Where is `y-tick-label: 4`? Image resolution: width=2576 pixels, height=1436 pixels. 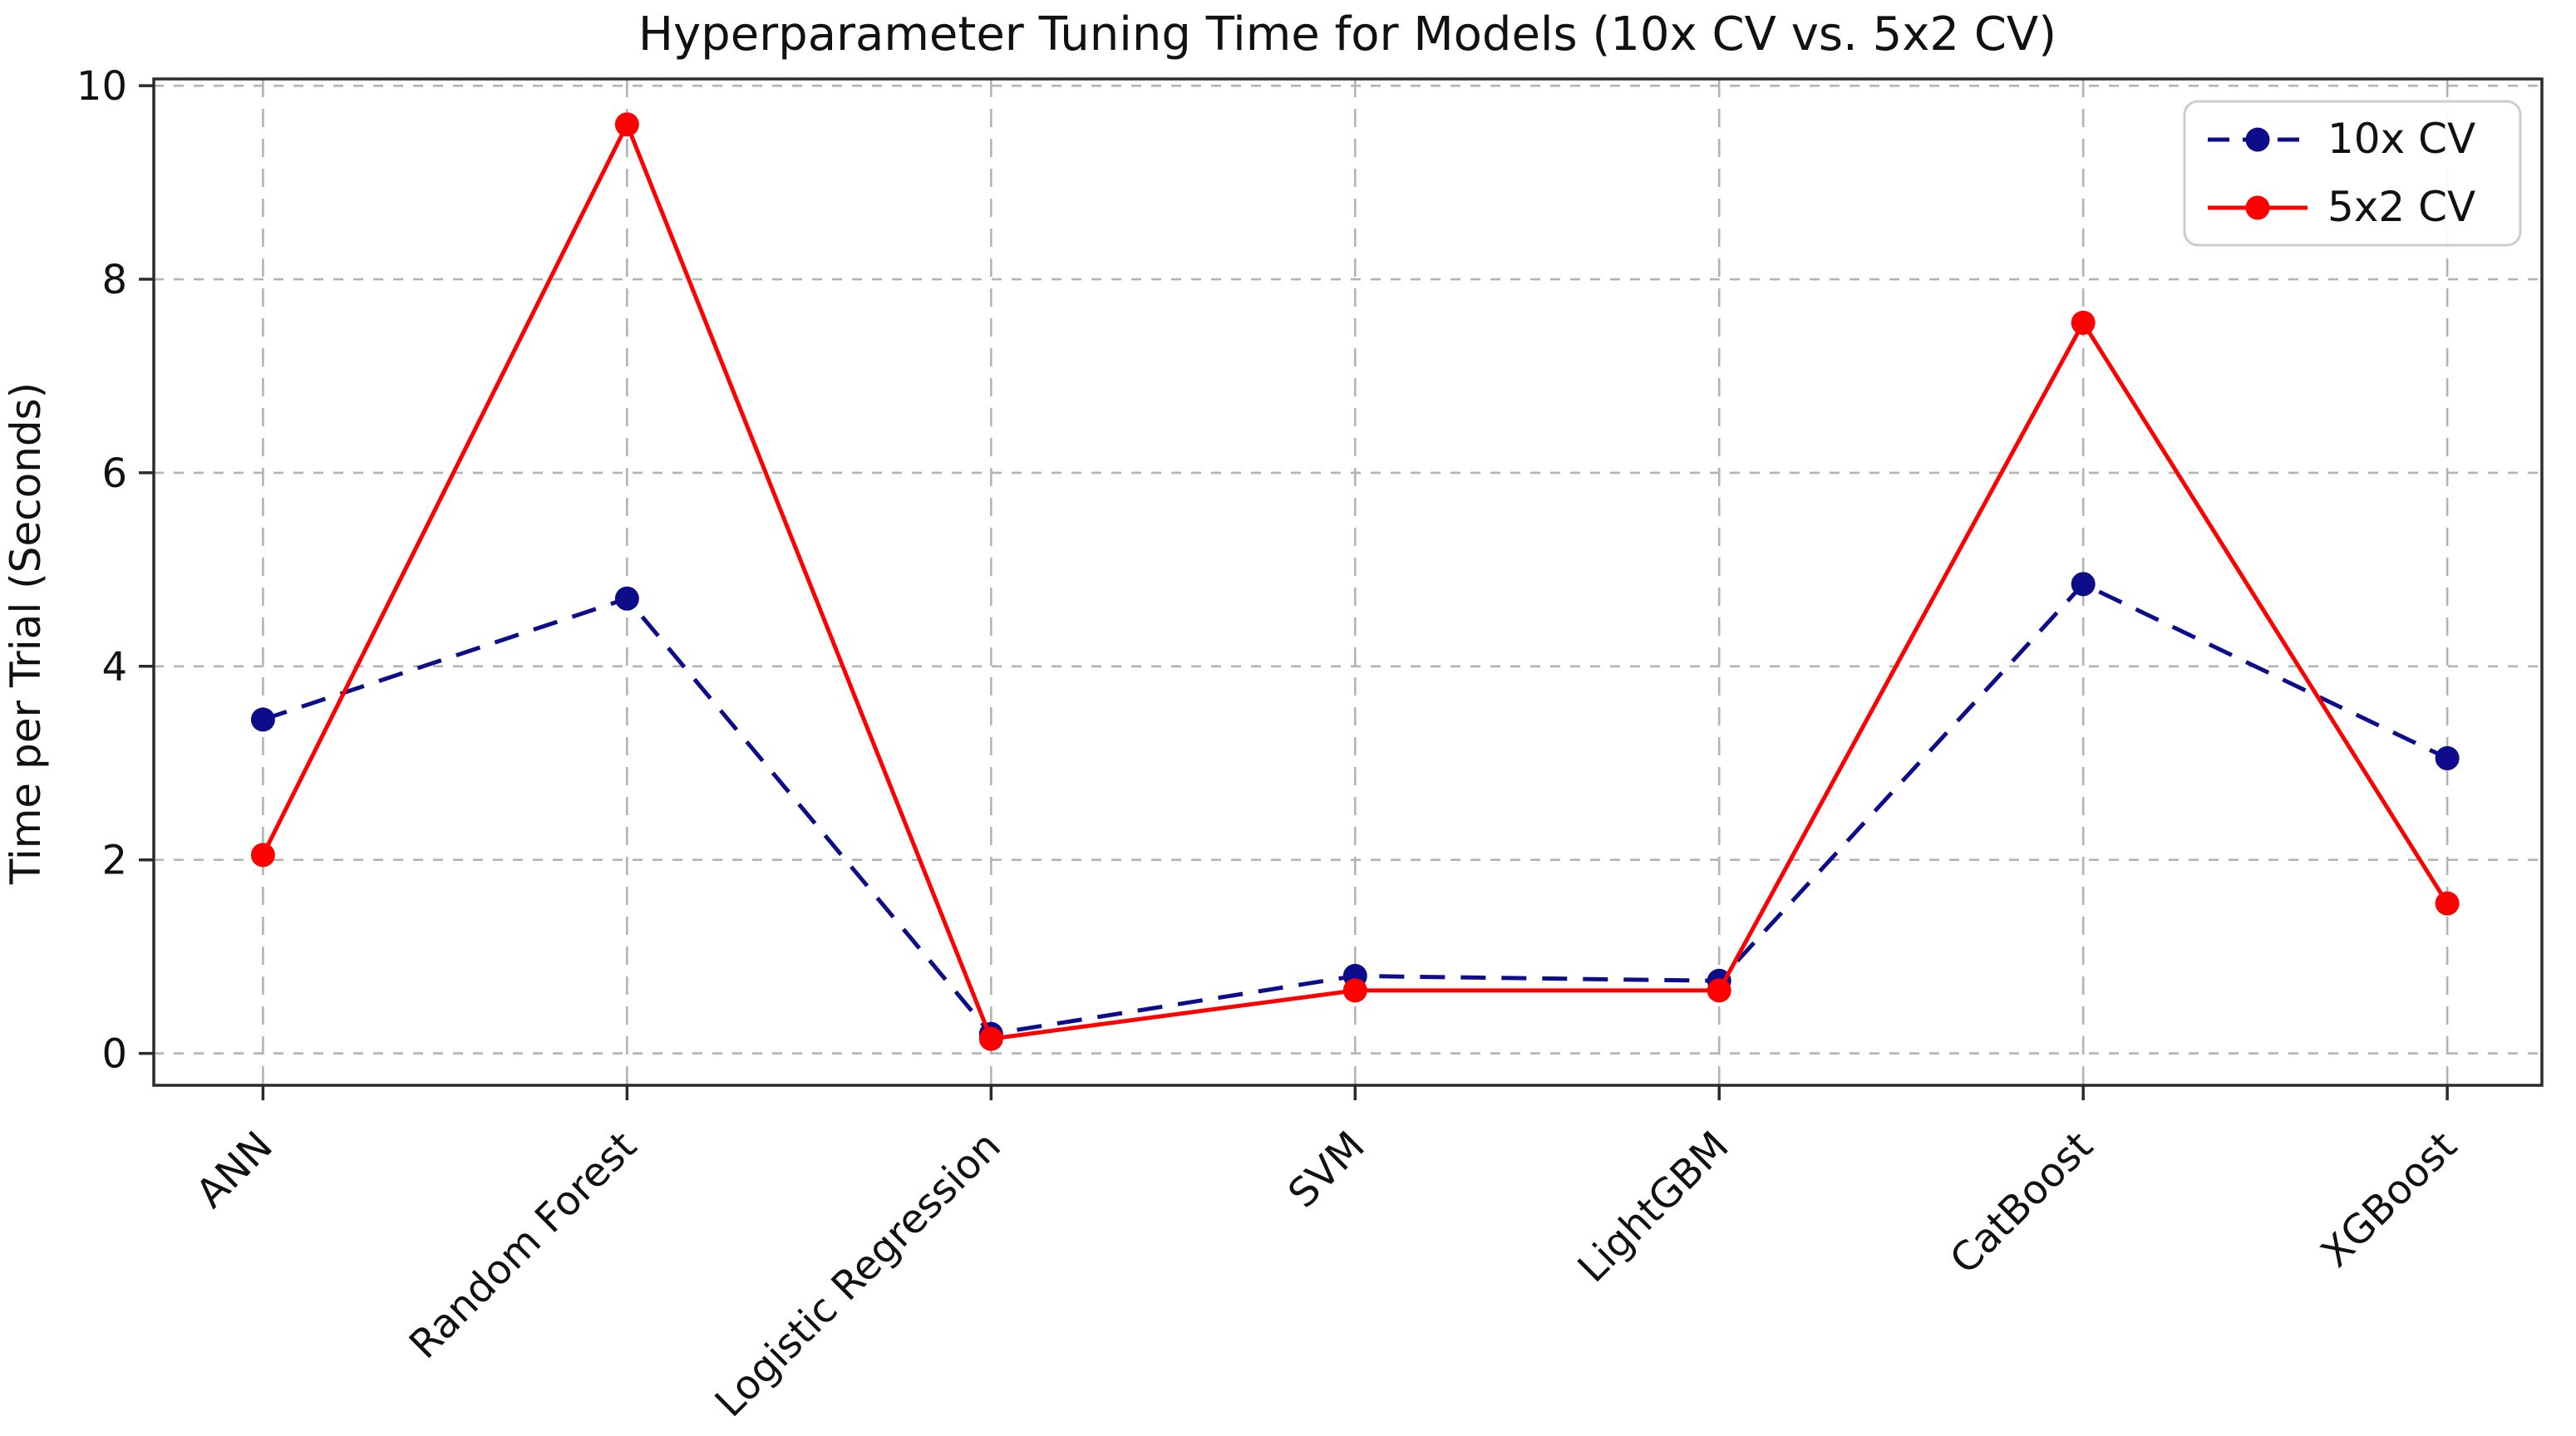
y-tick-label: 4 is located at coordinates (114, 667).